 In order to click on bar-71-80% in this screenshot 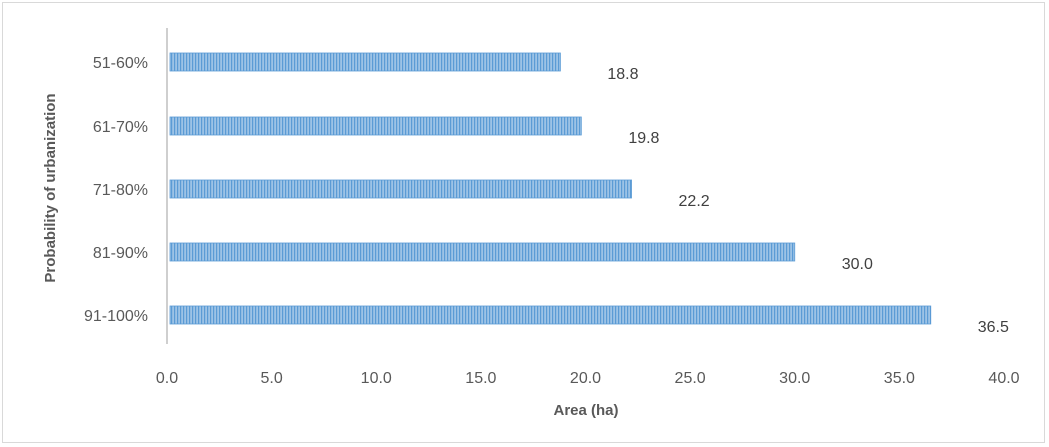, I will do `click(400, 189)`.